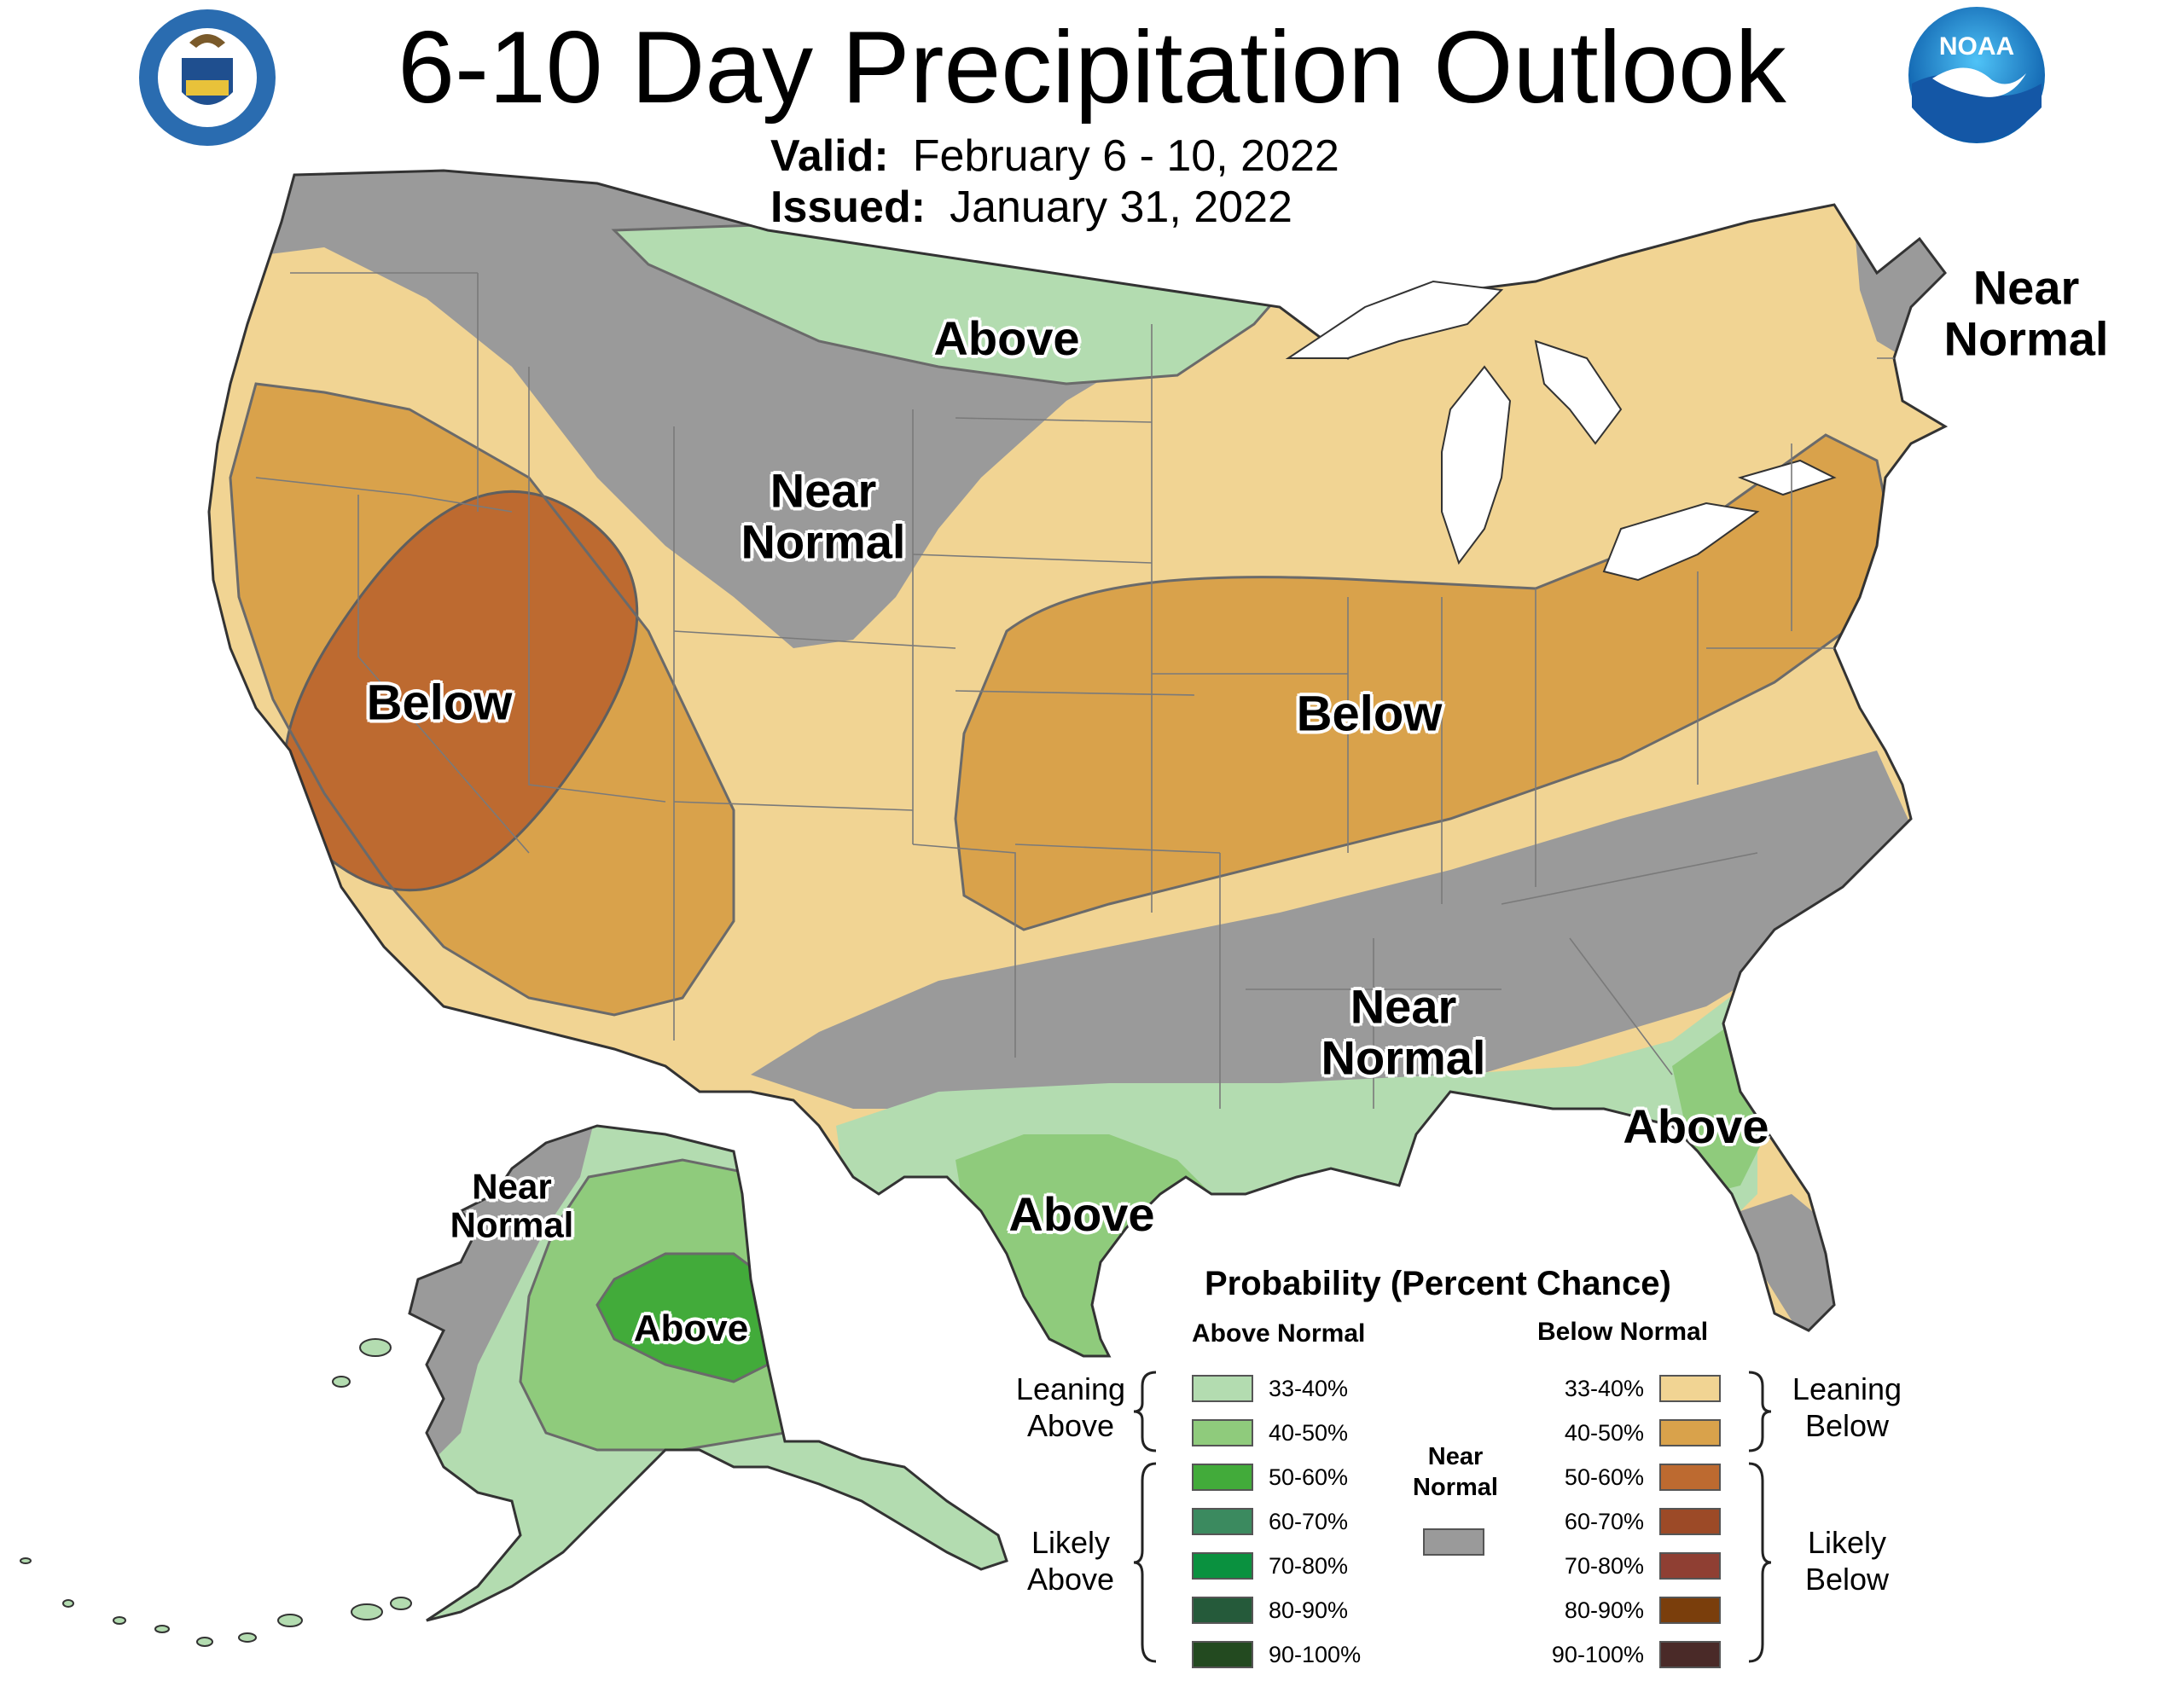  What do you see at coordinates (1976, 46) in the screenshot?
I see `noaa-text: NOAA` at bounding box center [1976, 46].